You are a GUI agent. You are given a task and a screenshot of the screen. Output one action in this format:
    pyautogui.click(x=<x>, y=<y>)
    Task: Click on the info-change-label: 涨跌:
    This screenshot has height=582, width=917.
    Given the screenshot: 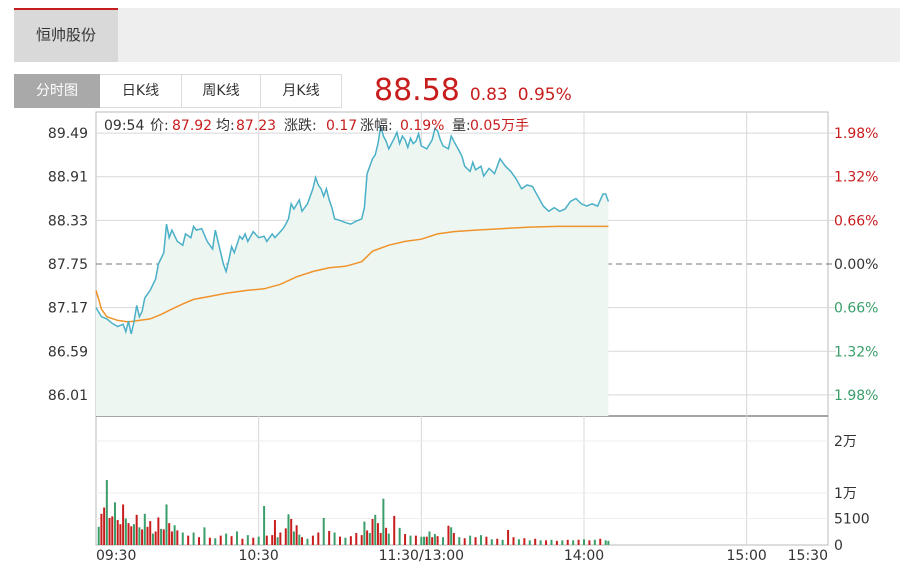 What is the action you would take?
    pyautogui.click(x=300, y=126)
    